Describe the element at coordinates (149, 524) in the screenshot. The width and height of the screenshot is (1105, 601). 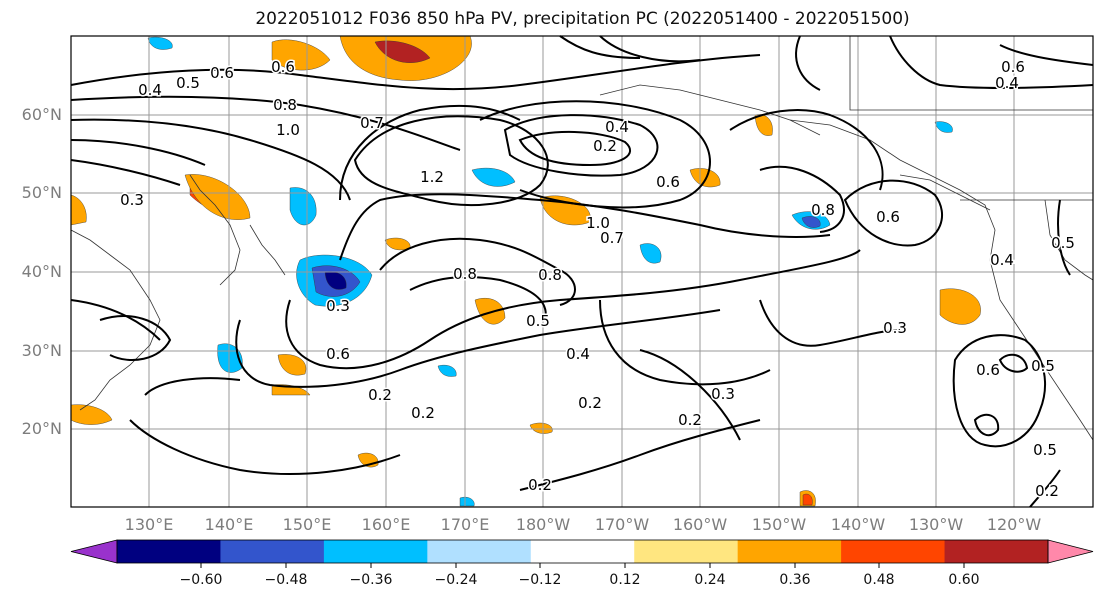
I see `lon-label: 130°E` at that location.